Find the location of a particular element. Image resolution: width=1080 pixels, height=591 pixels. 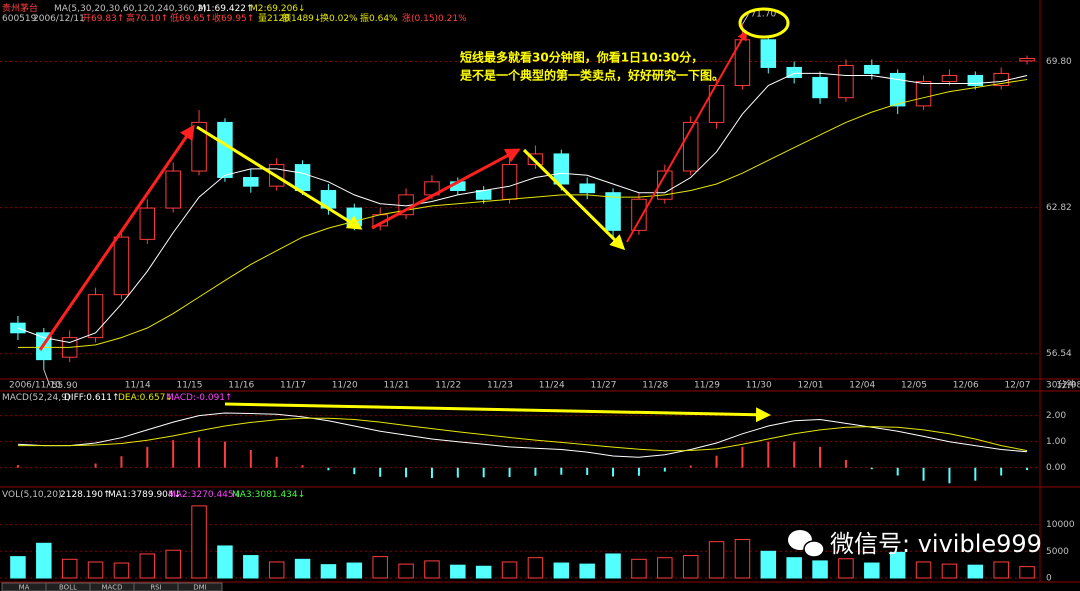

vol-last: 2128.190↑ is located at coordinates (85, 495).